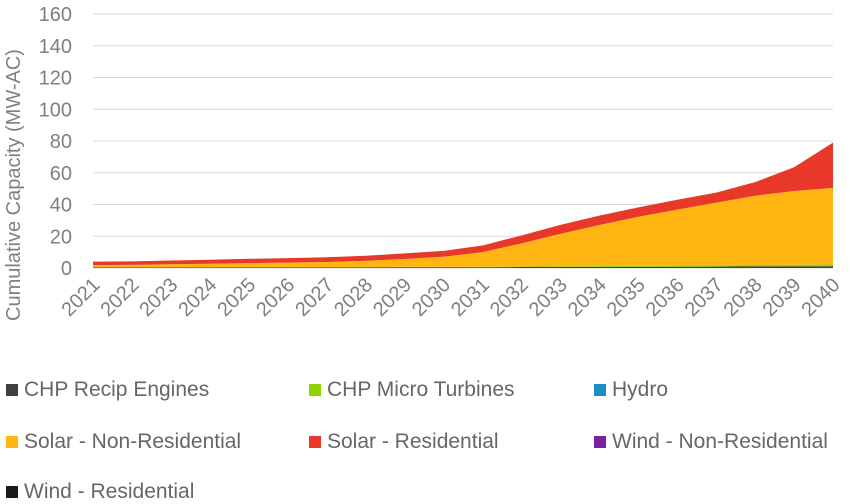  What do you see at coordinates (197, 297) in the screenshot?
I see `x-tick-label: 2024` at bounding box center [197, 297].